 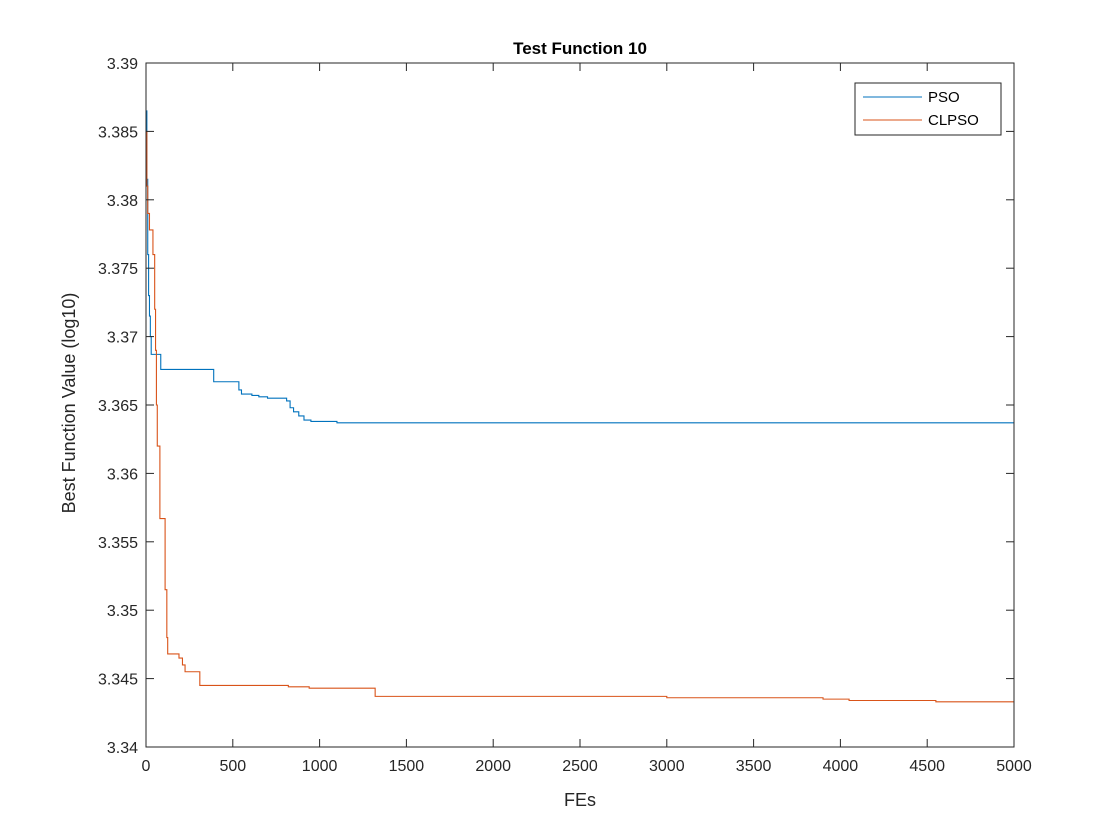 What do you see at coordinates (580, 48) in the screenshot?
I see `chart-title: Test Function 10` at bounding box center [580, 48].